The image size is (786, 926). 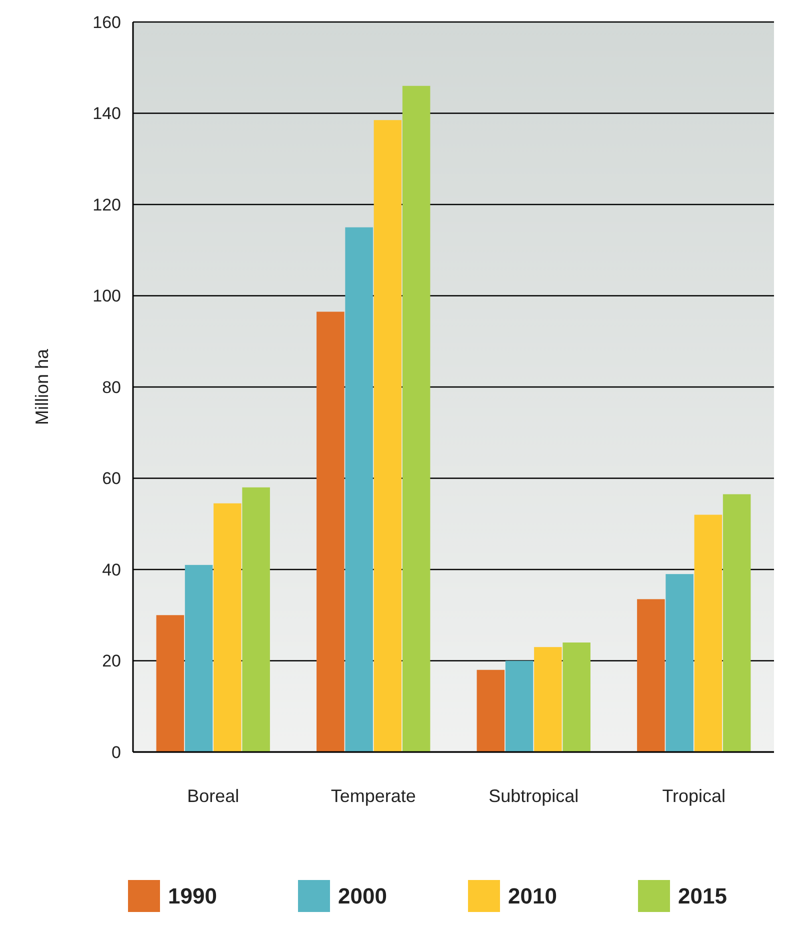 What do you see at coordinates (111, 661) in the screenshot?
I see `y-tick-label: 20` at bounding box center [111, 661].